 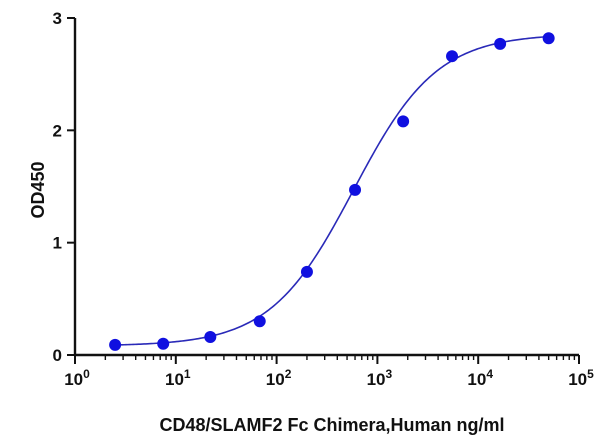 What do you see at coordinates (77, 378) in the screenshot?
I see `x-tick-label: 10⁰` at bounding box center [77, 378].